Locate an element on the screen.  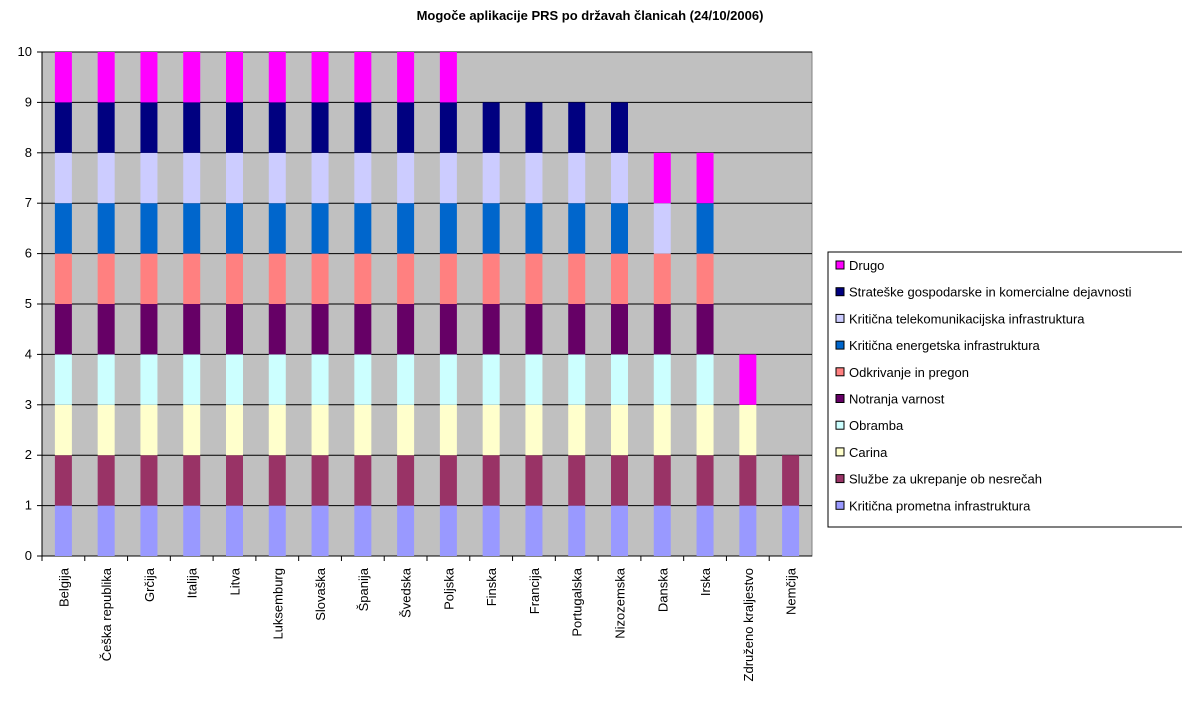
x-tick-label: Poljska is located at coordinates (448, 588).